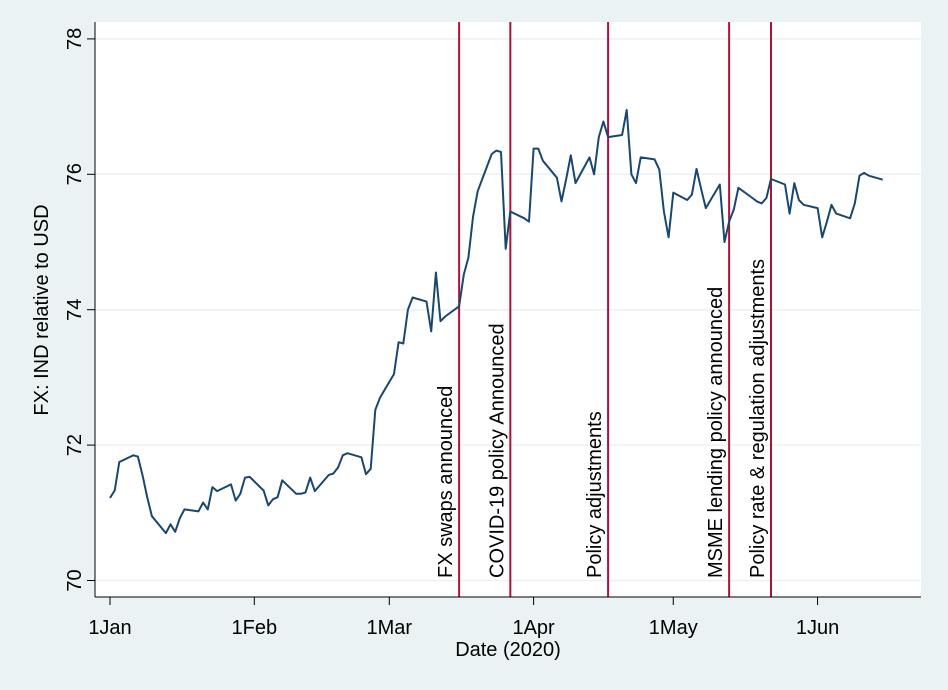  I want to click on y-tick-label: 78, so click(75, 39).